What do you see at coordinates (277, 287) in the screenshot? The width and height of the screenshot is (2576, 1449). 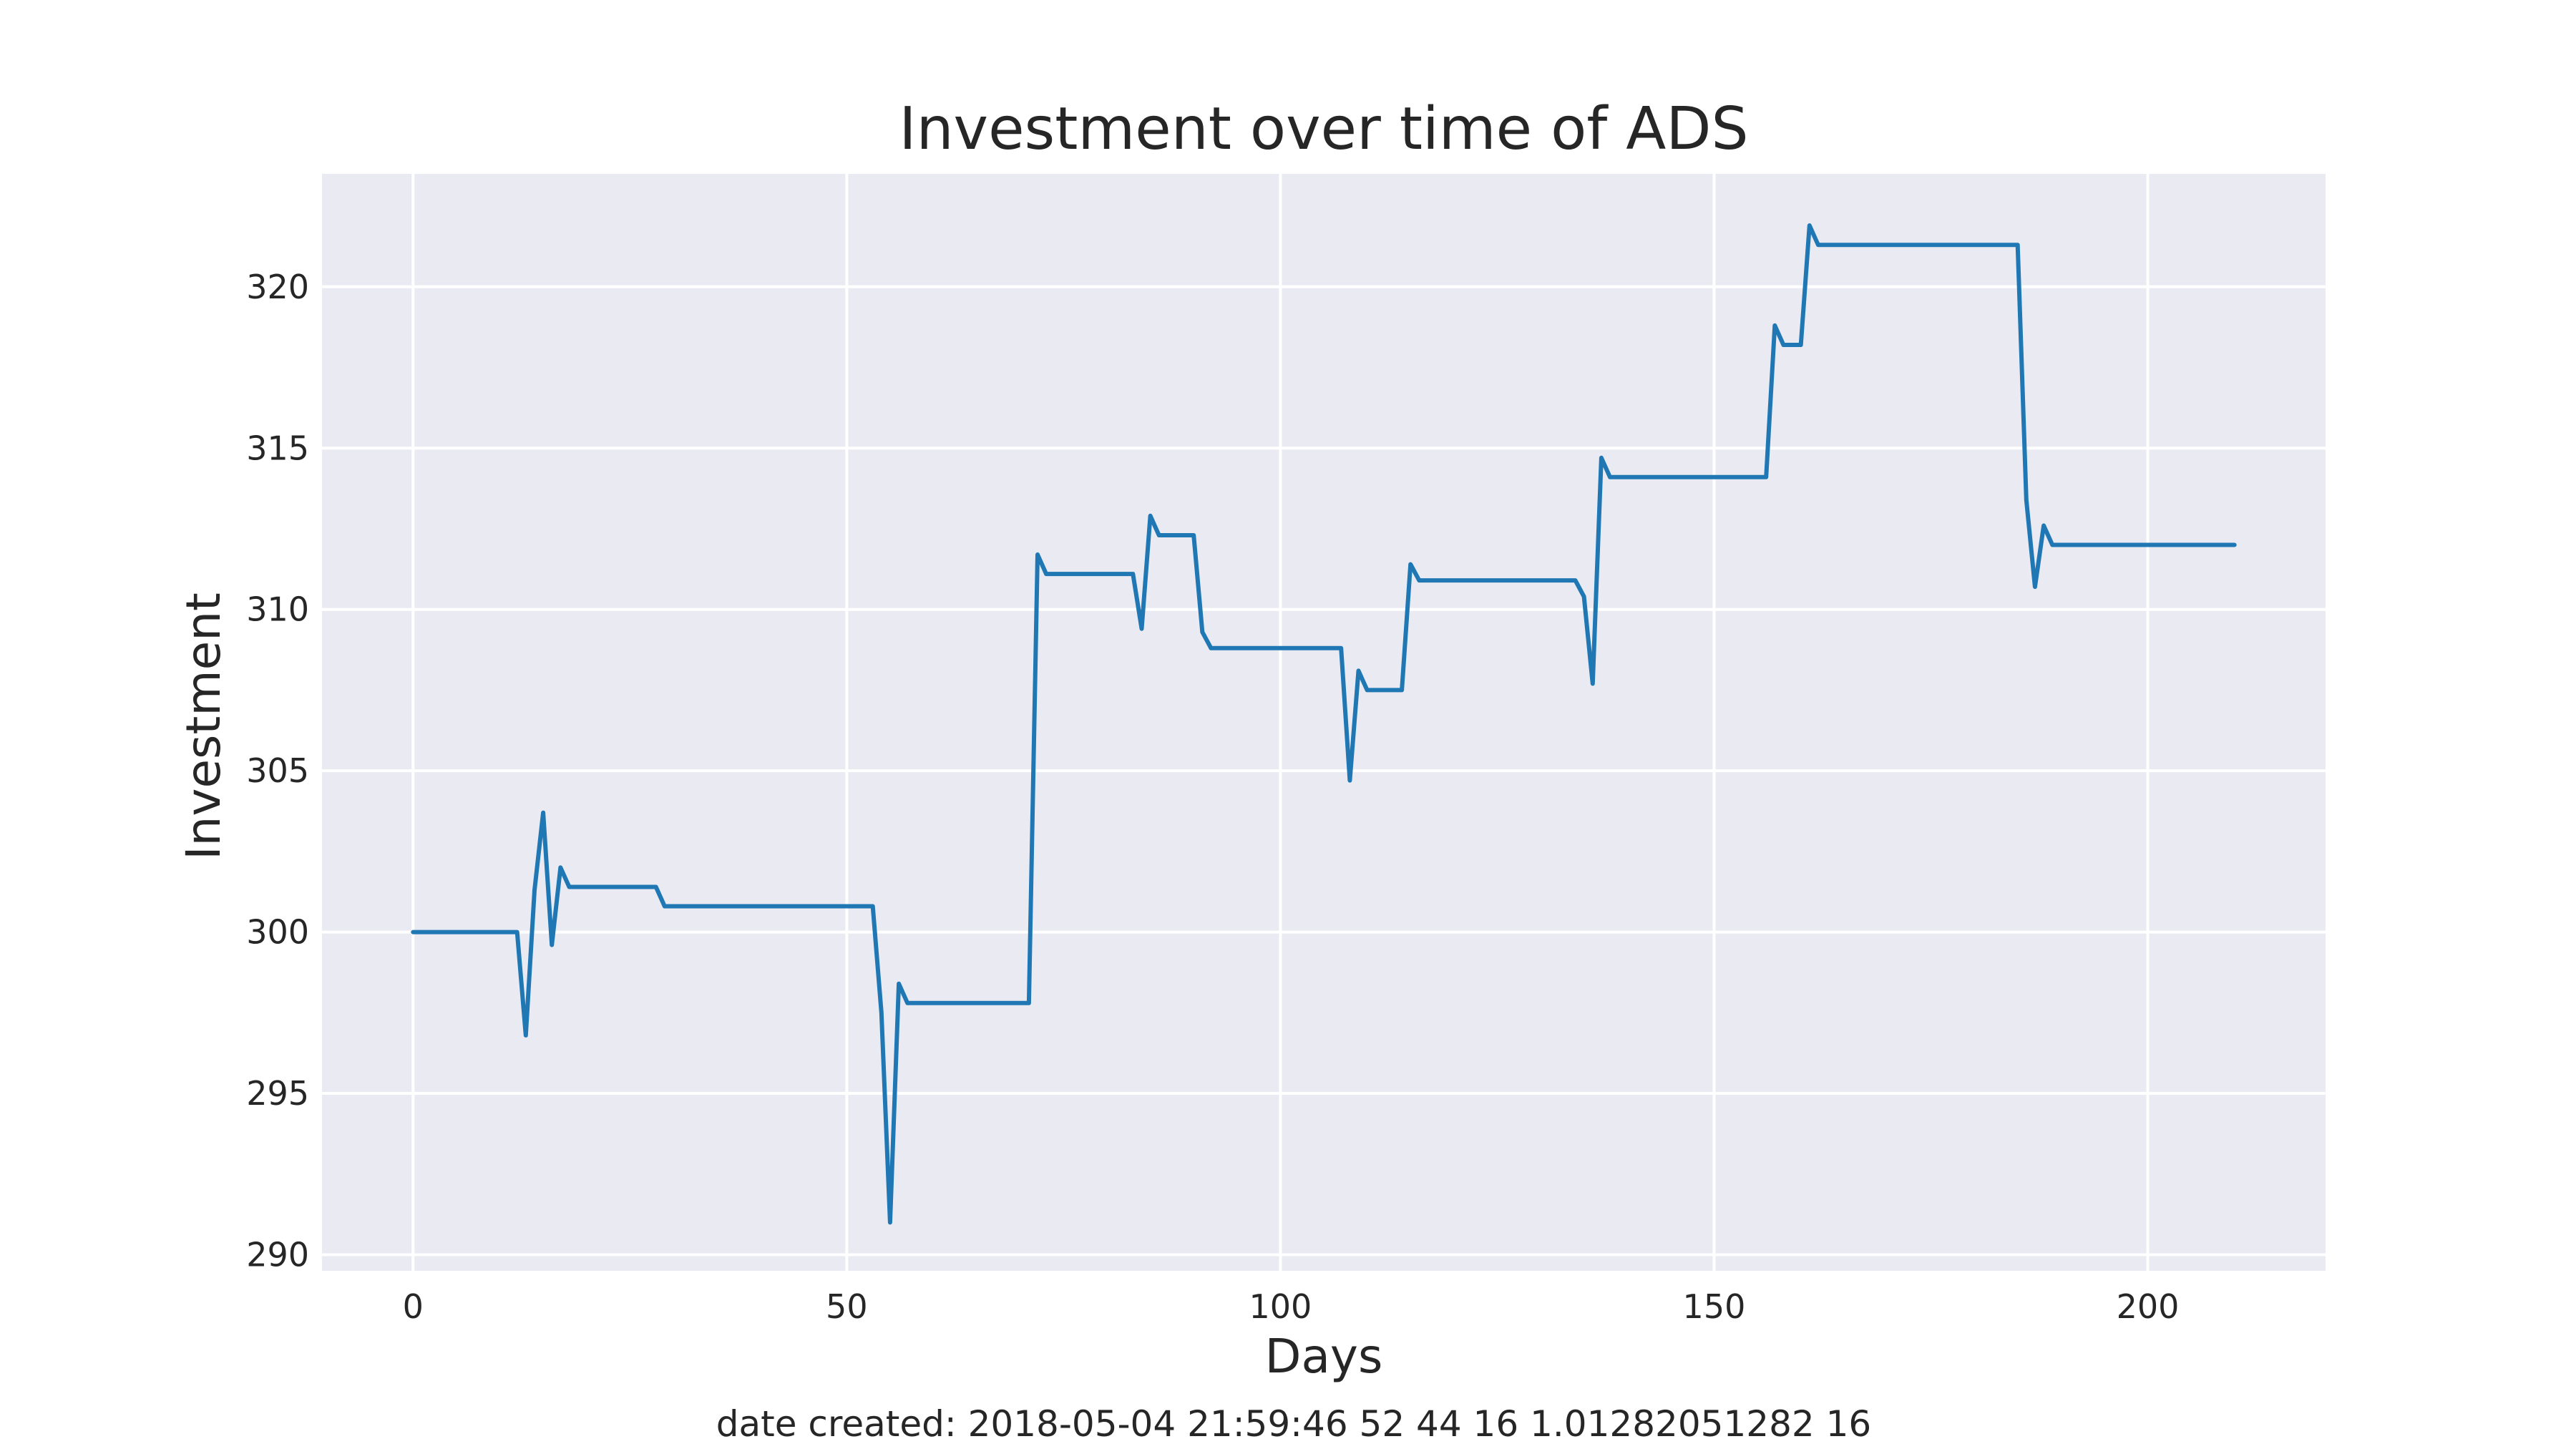 I see `y-tick-label: 320` at bounding box center [277, 287].